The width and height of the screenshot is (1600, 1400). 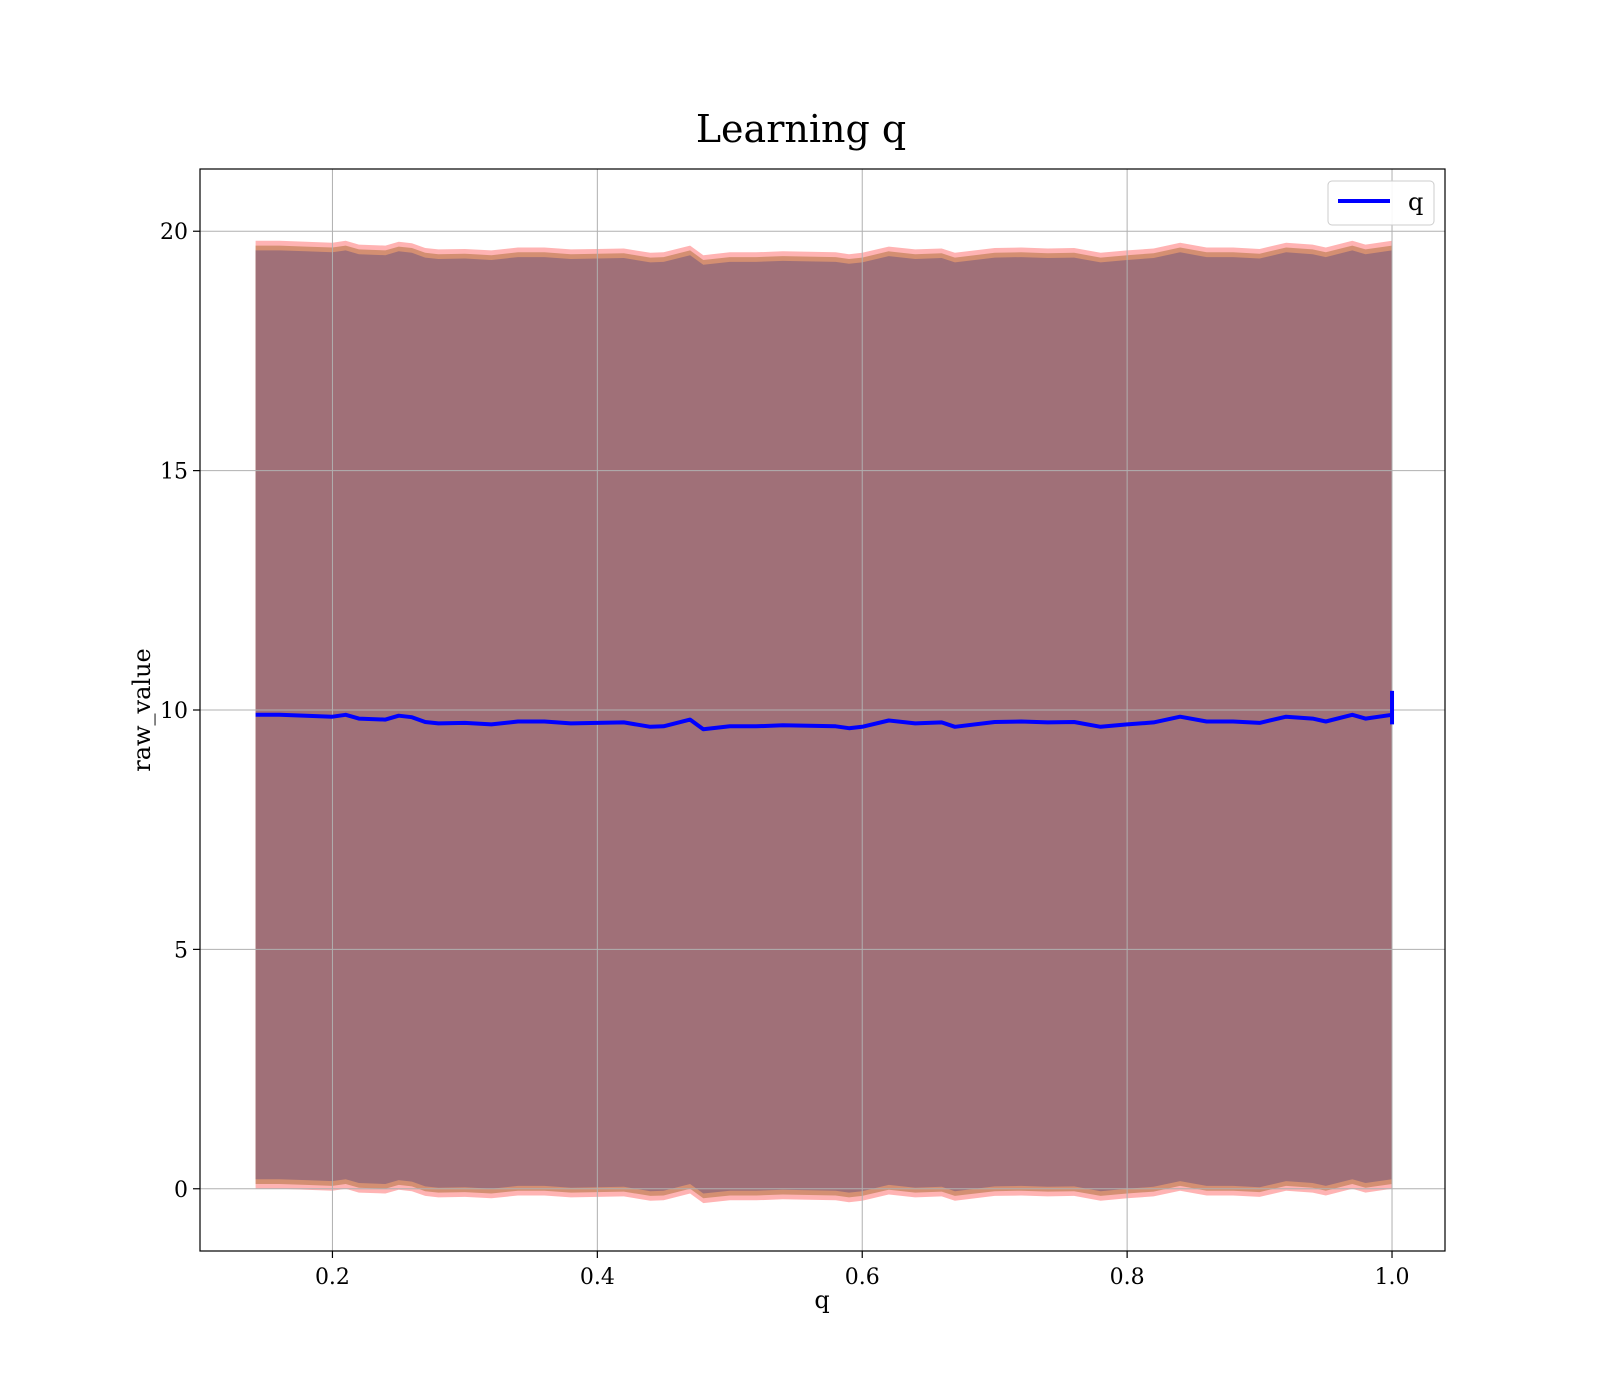 What do you see at coordinates (174, 472) in the screenshot?
I see `y-tick-label-3: 15` at bounding box center [174, 472].